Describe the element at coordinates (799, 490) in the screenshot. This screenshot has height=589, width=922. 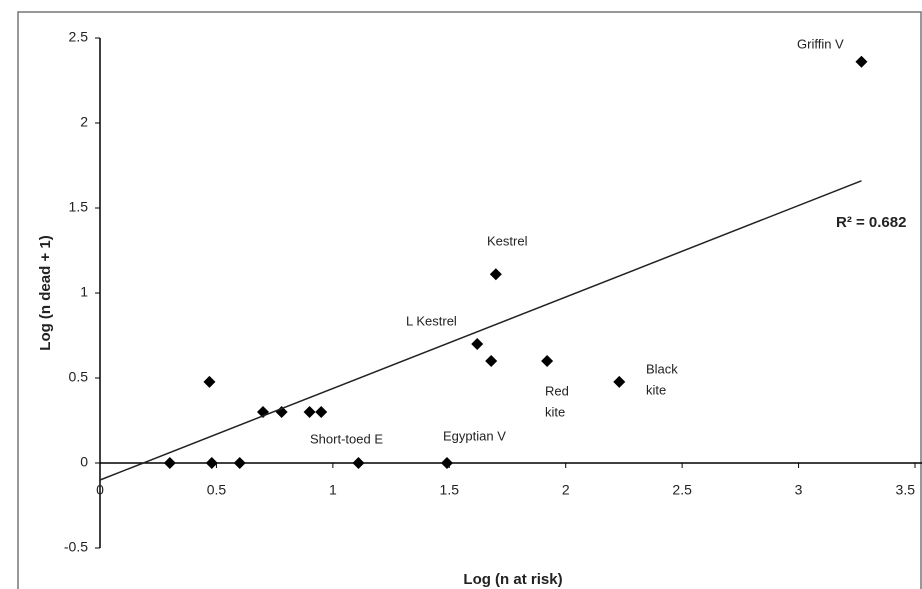
I see `x-tick-label: 3` at that location.